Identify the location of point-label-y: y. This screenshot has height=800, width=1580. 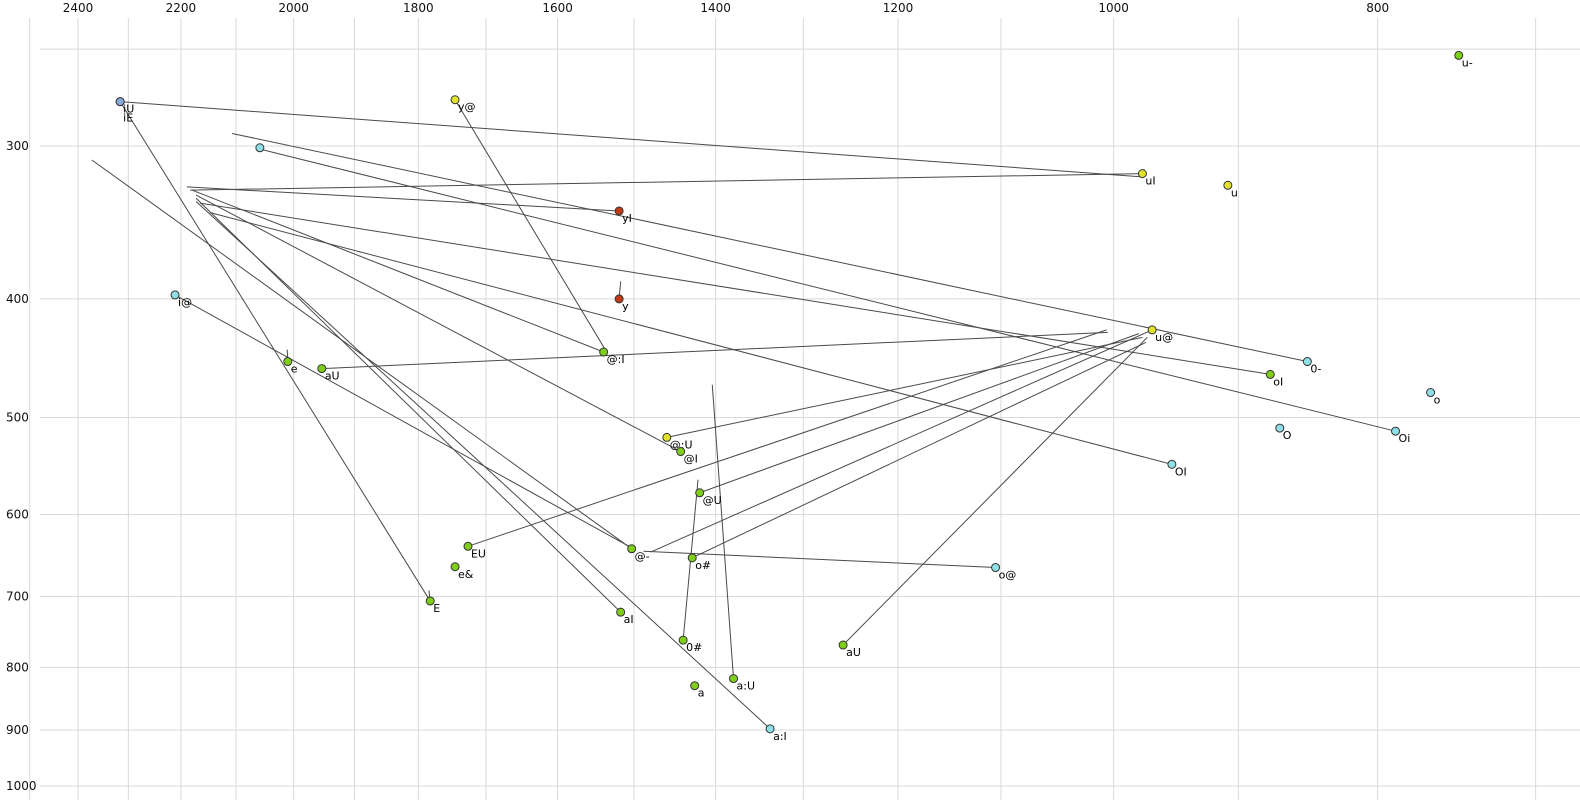
(625, 306).